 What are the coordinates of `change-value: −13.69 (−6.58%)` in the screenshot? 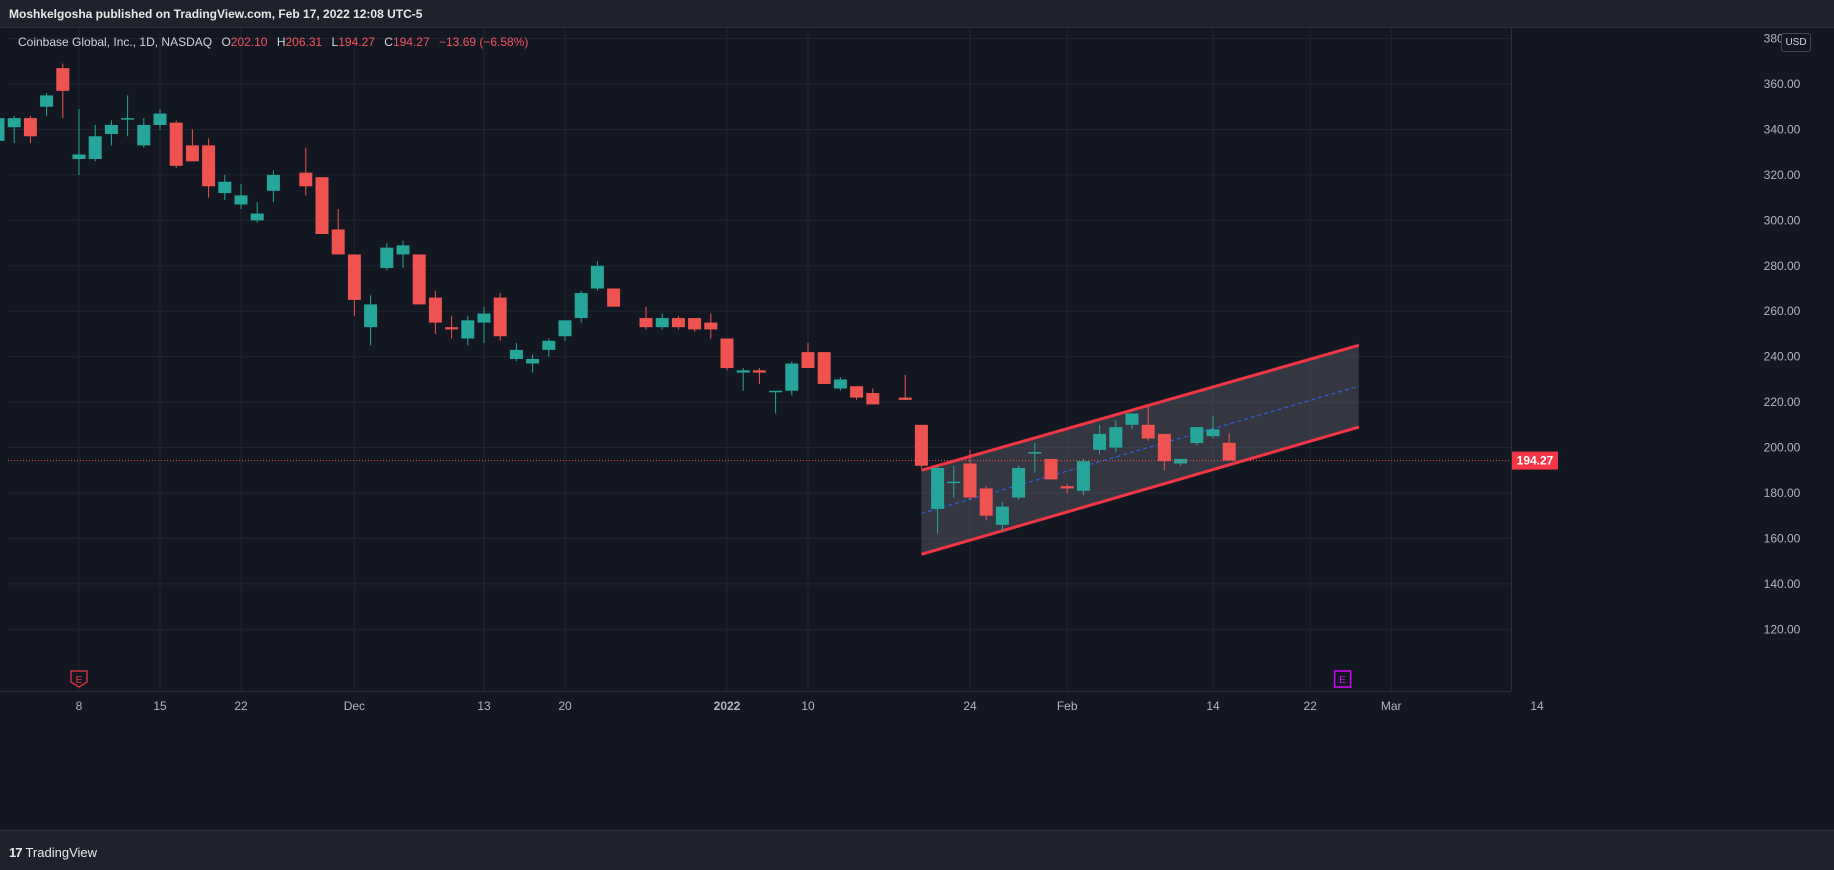 It's located at (484, 42).